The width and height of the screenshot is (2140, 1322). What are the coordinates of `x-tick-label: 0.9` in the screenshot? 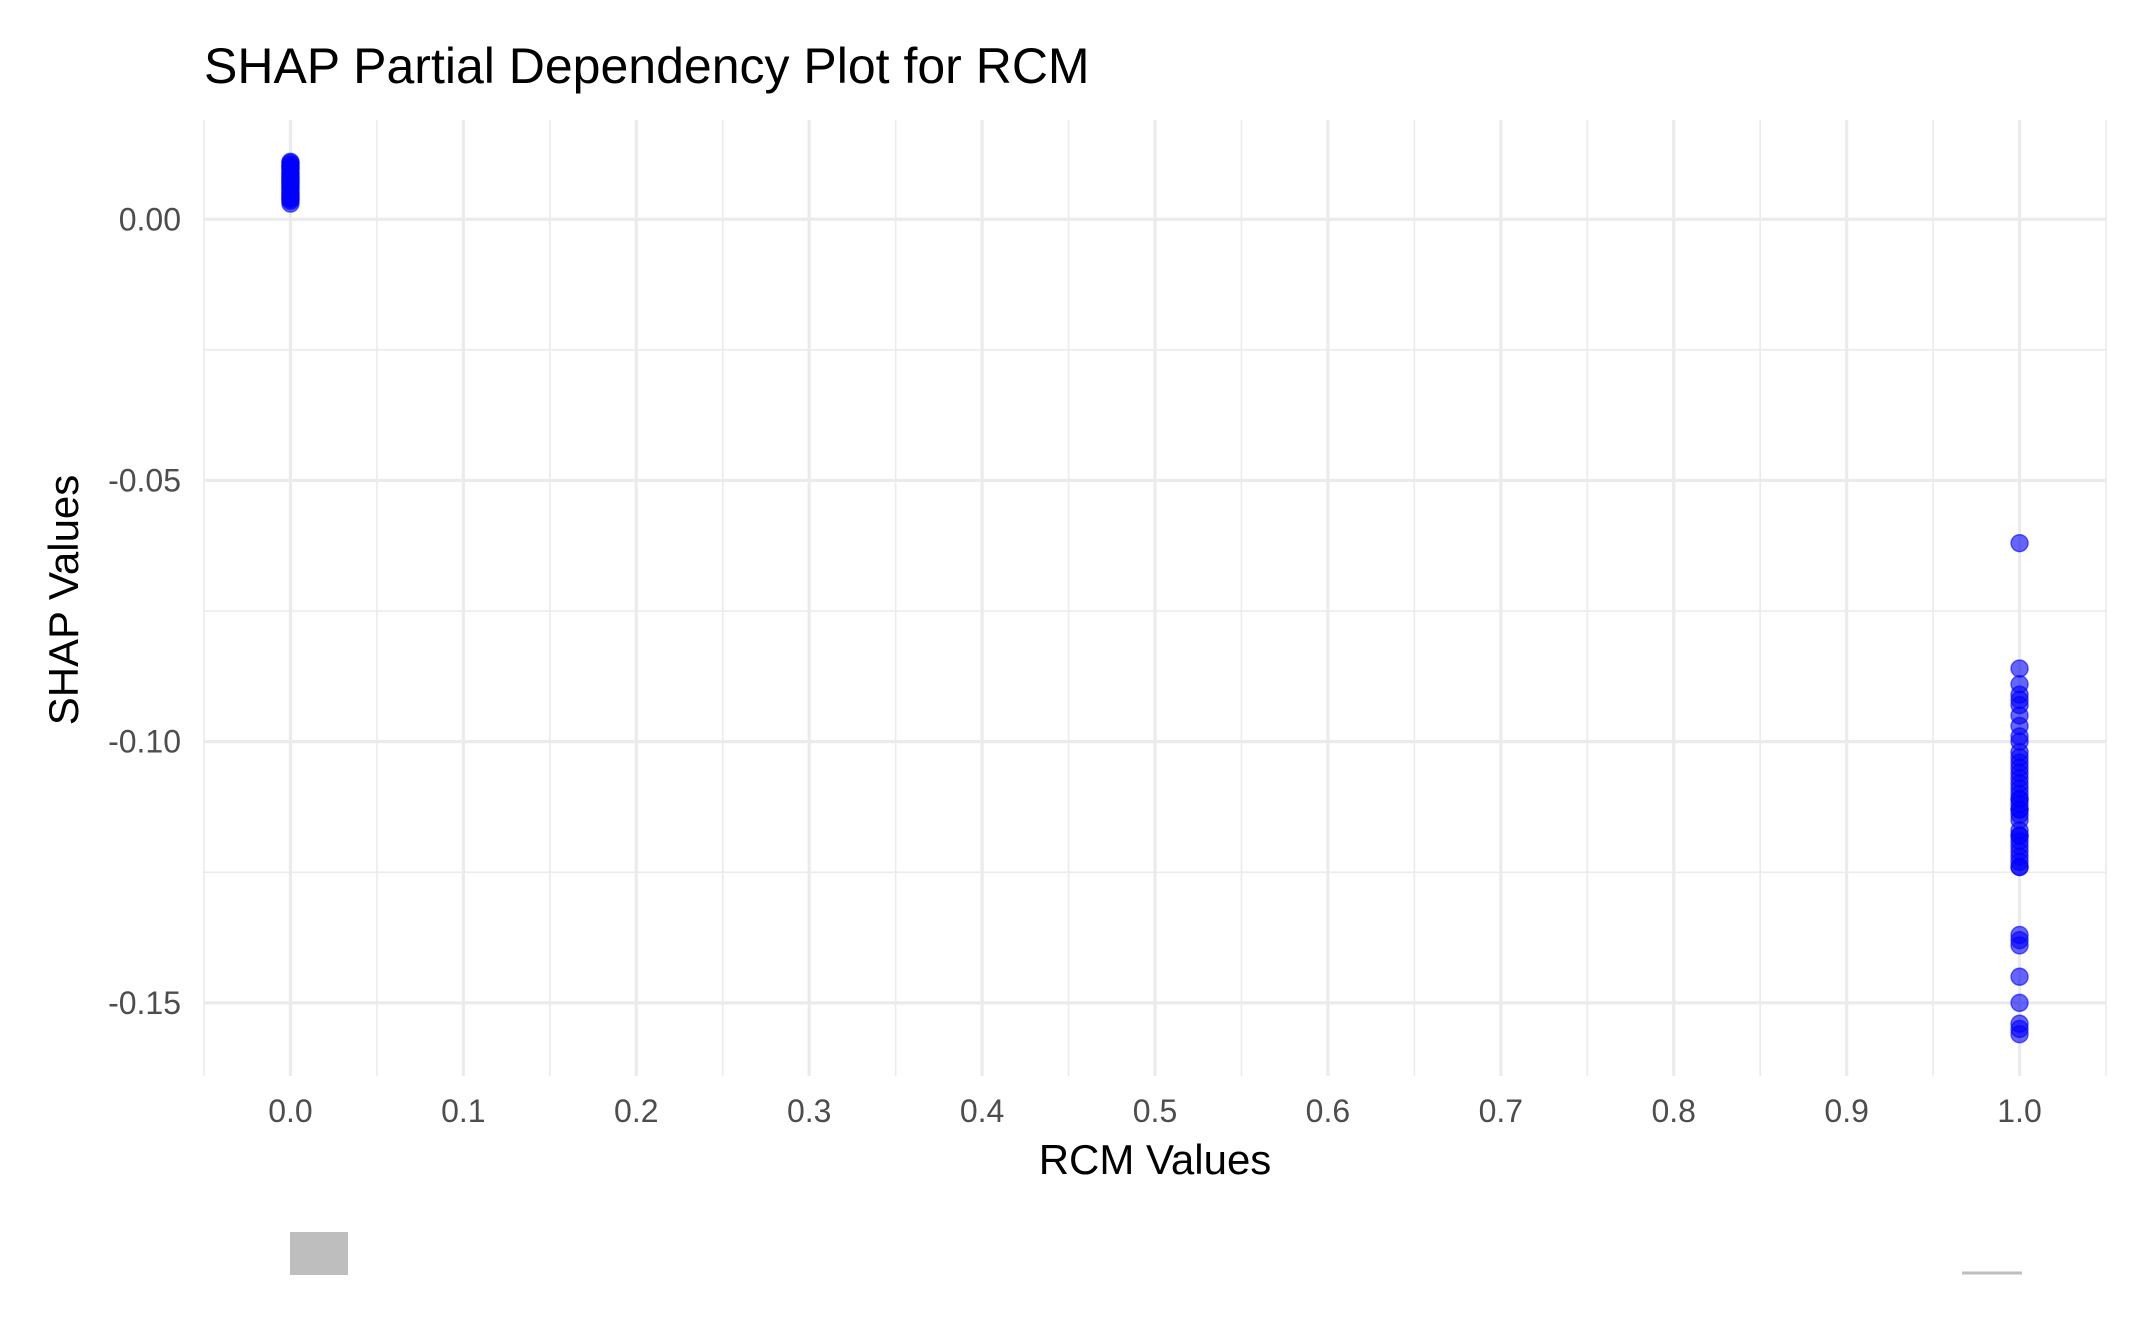 It's located at (1846, 1111).